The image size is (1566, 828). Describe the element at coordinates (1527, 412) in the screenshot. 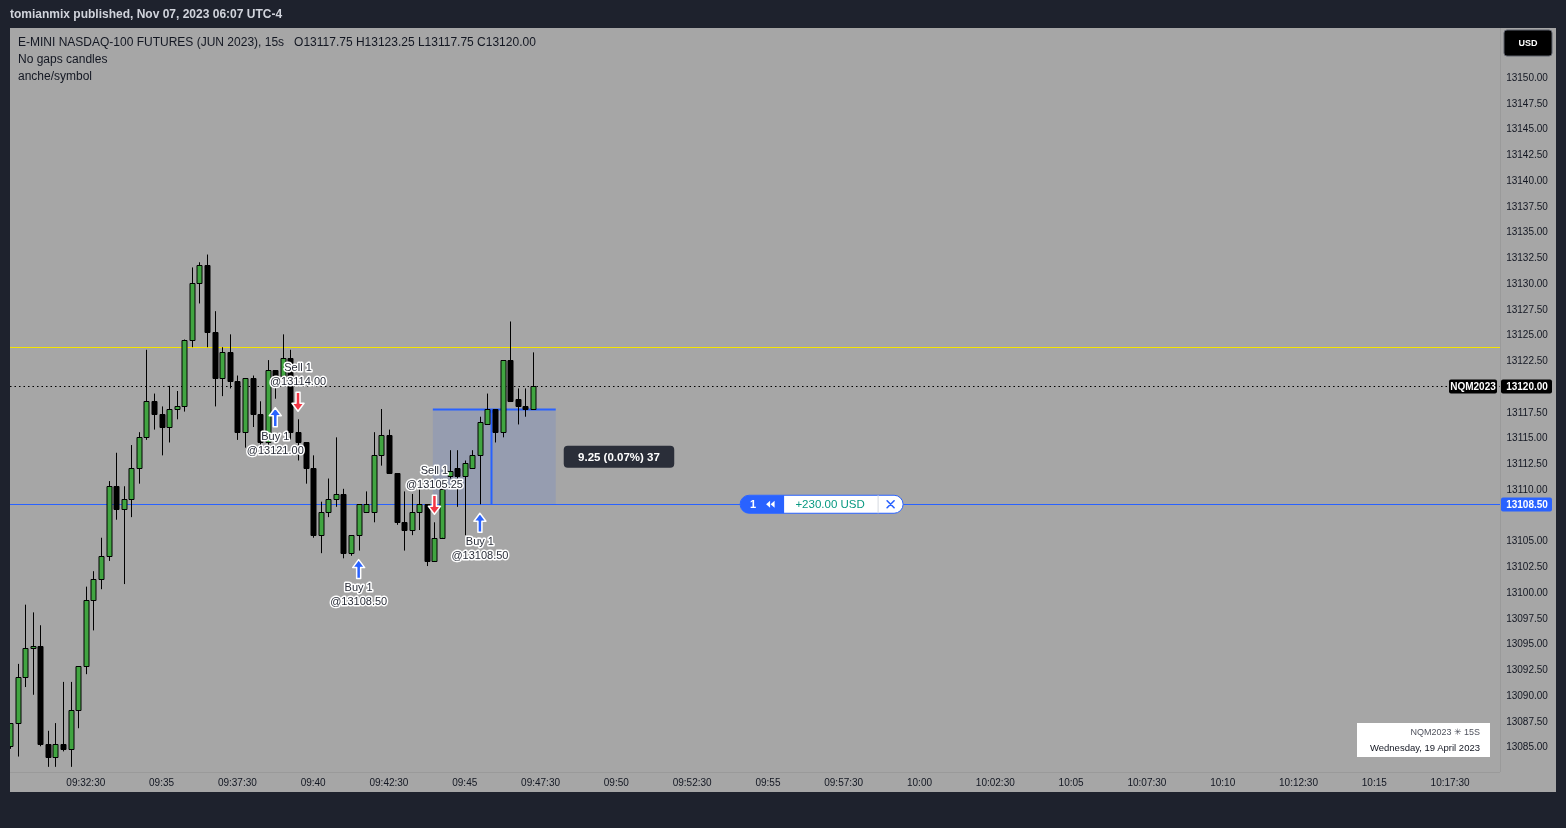

I see `y-tick-label: 13117.50` at that location.